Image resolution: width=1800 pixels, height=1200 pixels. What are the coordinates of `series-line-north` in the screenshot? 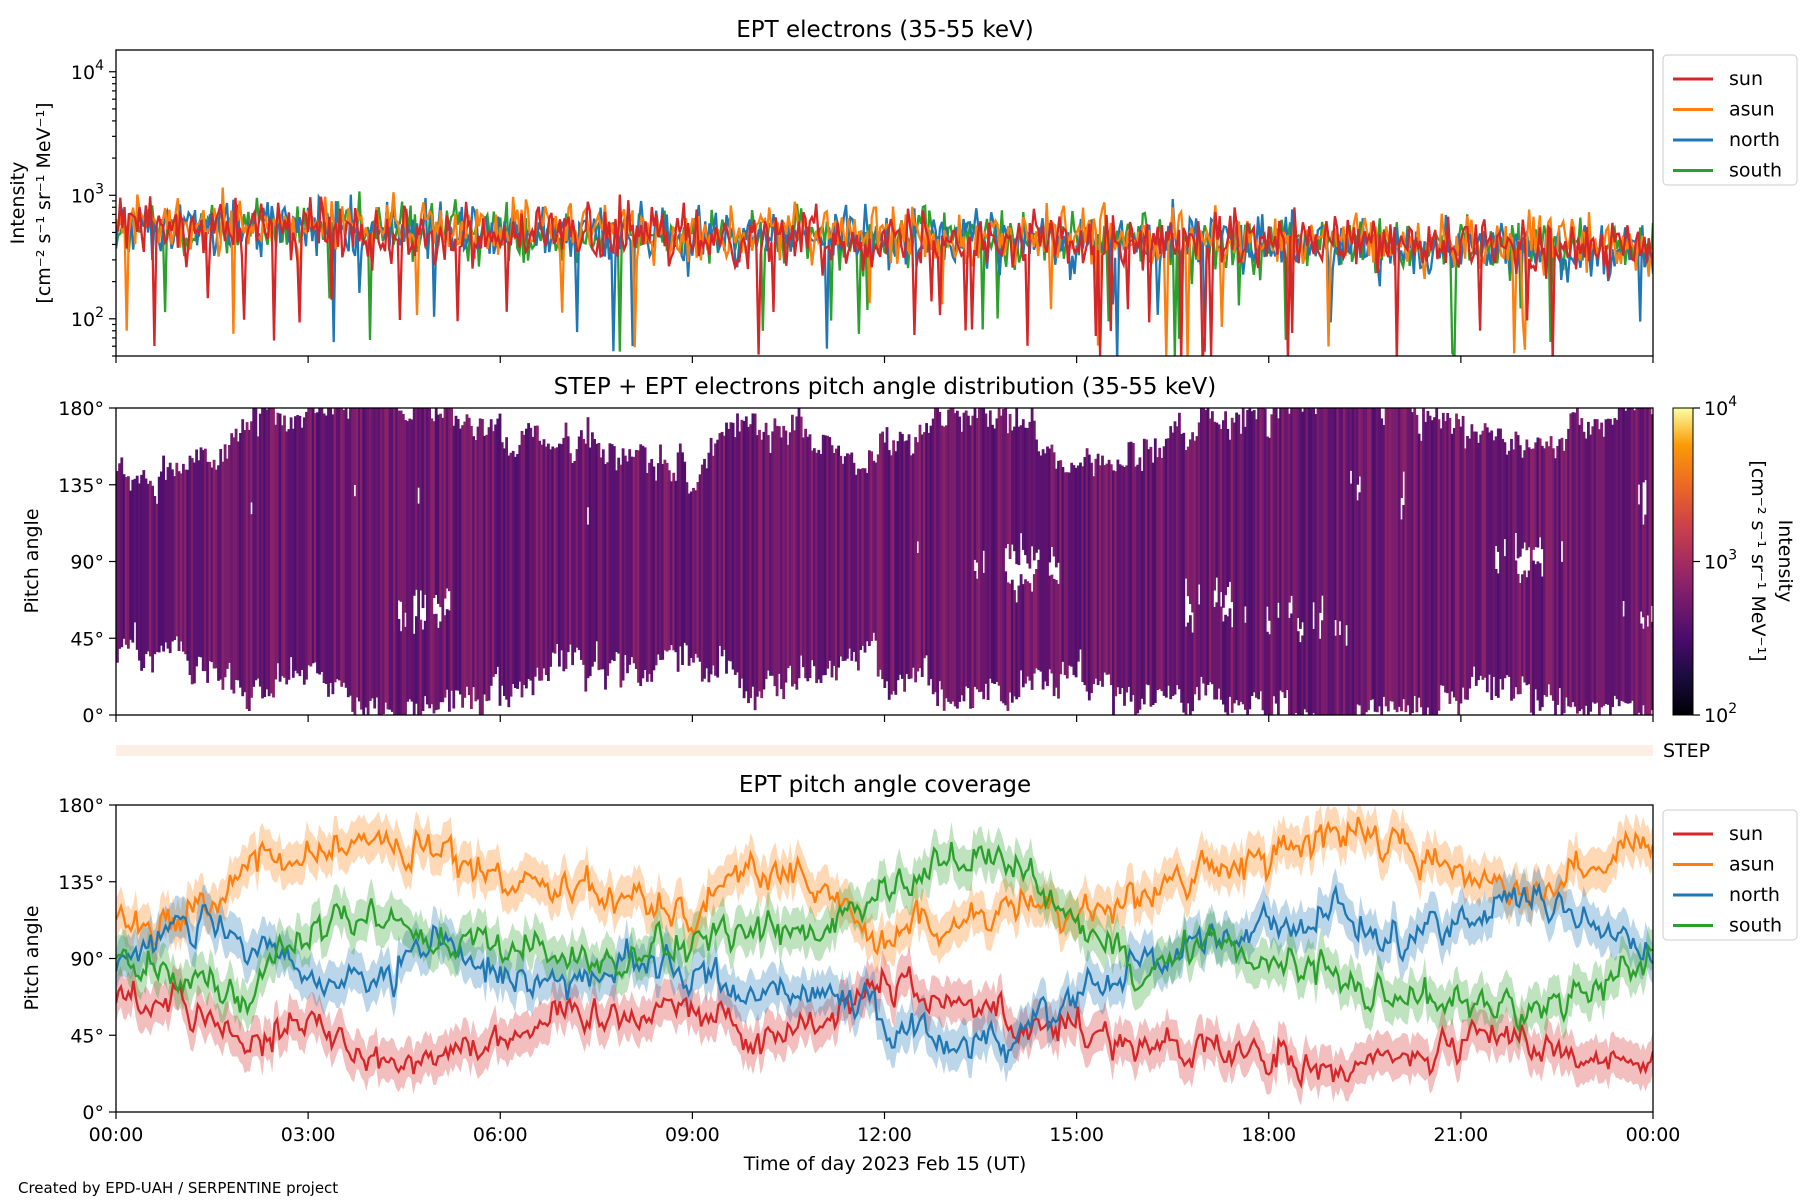 It's located at (884, 972).